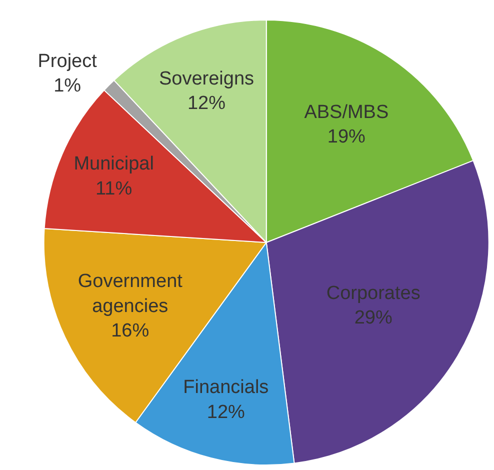  I want to click on slice-label: Corporates, so click(373, 293).